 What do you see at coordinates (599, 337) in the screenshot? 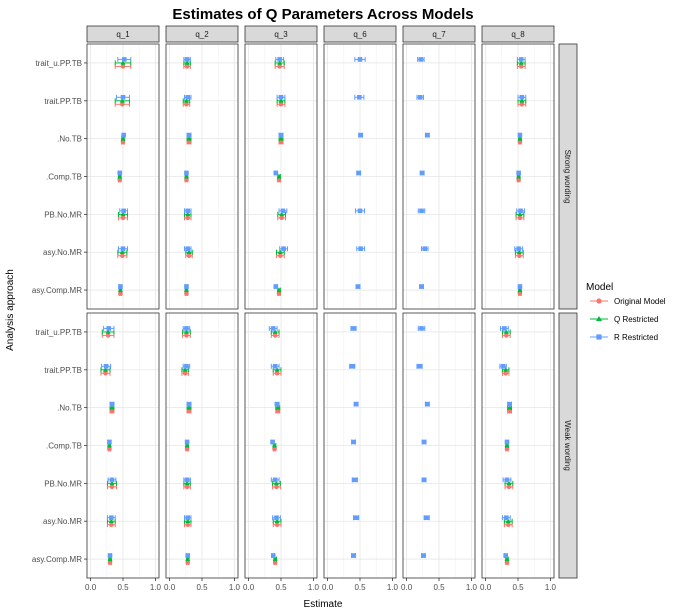
I see `legend-key-r-restricted` at bounding box center [599, 337].